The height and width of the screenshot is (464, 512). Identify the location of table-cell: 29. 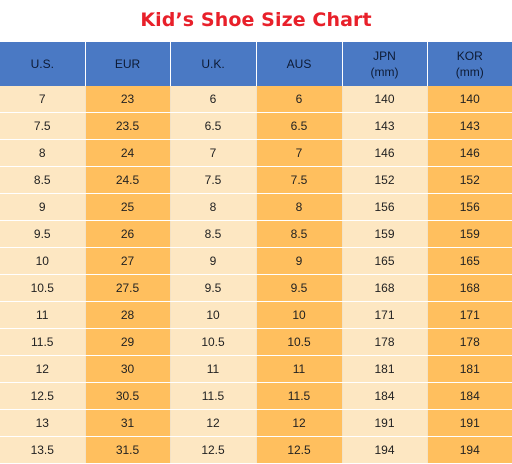
(127, 342).